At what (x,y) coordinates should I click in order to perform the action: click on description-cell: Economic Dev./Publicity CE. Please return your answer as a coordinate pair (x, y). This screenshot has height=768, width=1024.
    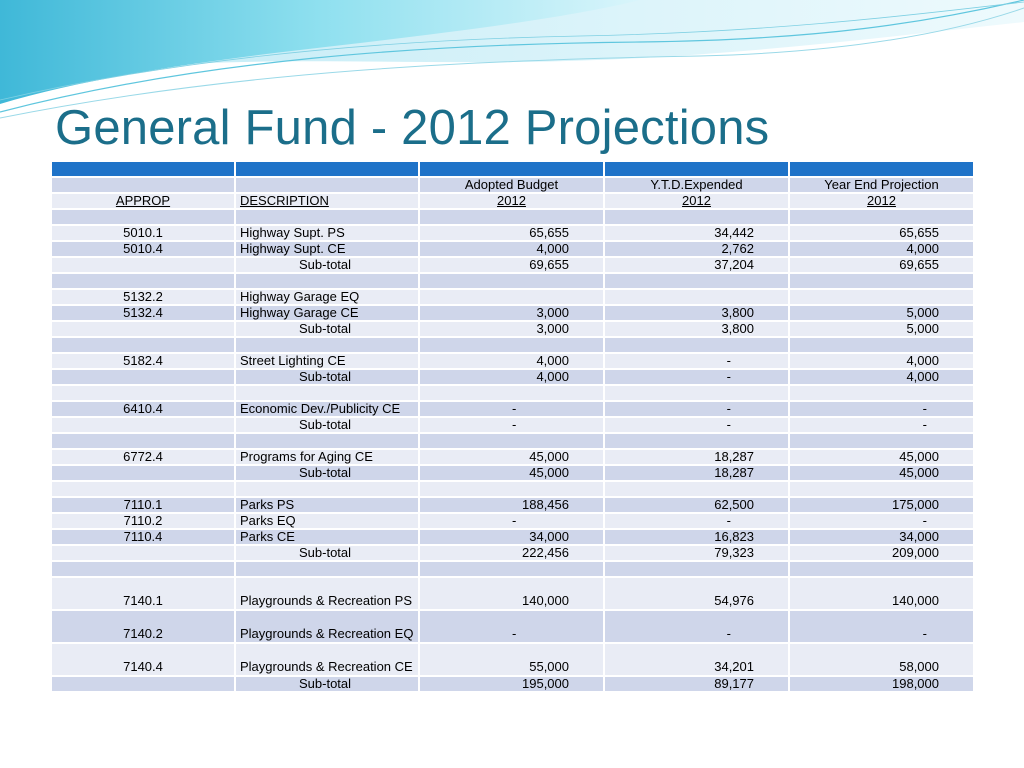
    Looking at the image, I should click on (327, 409).